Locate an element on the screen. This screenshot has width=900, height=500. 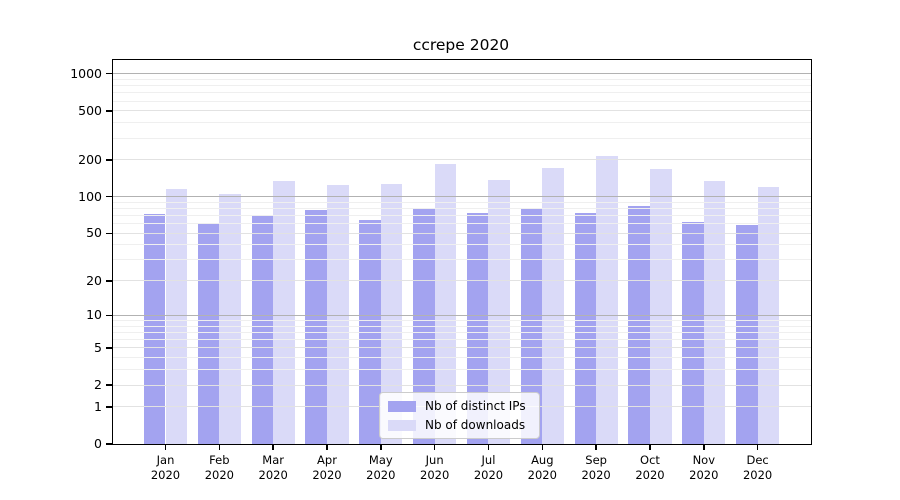
bar-distinct-ips-may is located at coordinates (370, 332).